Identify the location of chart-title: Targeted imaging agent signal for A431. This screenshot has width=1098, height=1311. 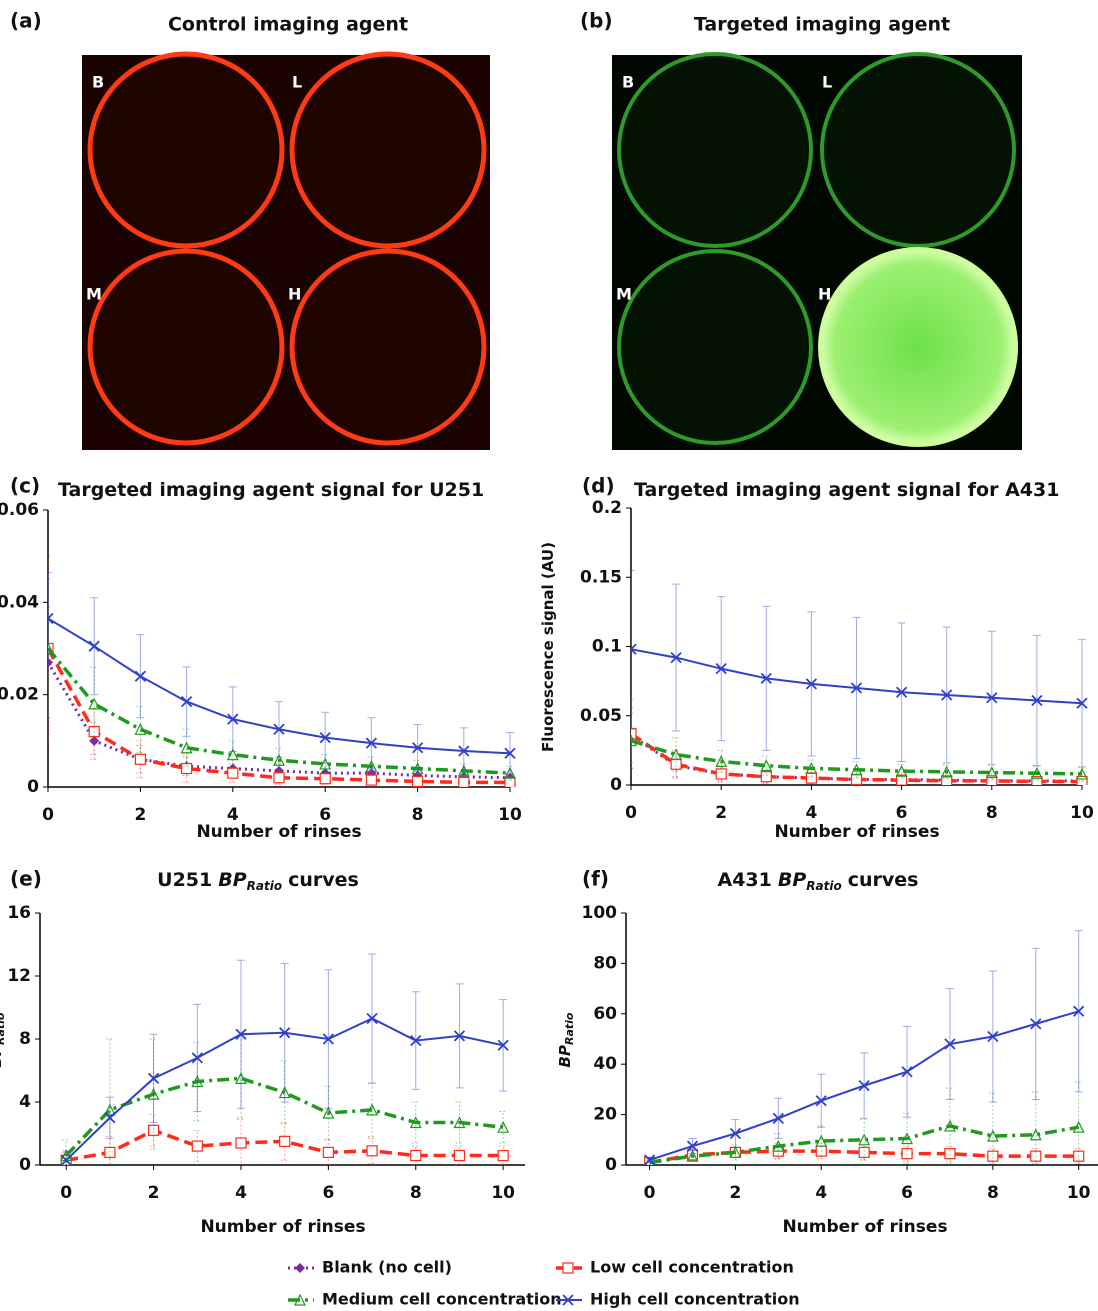
(846, 490).